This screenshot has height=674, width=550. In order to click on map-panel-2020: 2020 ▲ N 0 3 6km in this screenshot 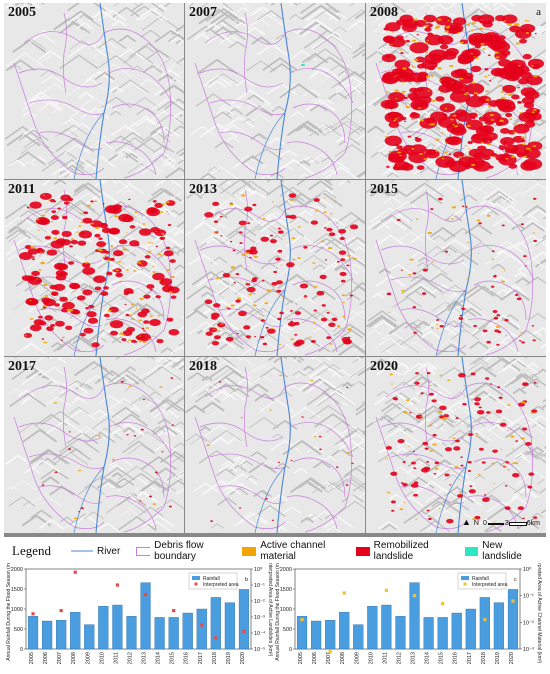, I will do `click(456, 445)`.